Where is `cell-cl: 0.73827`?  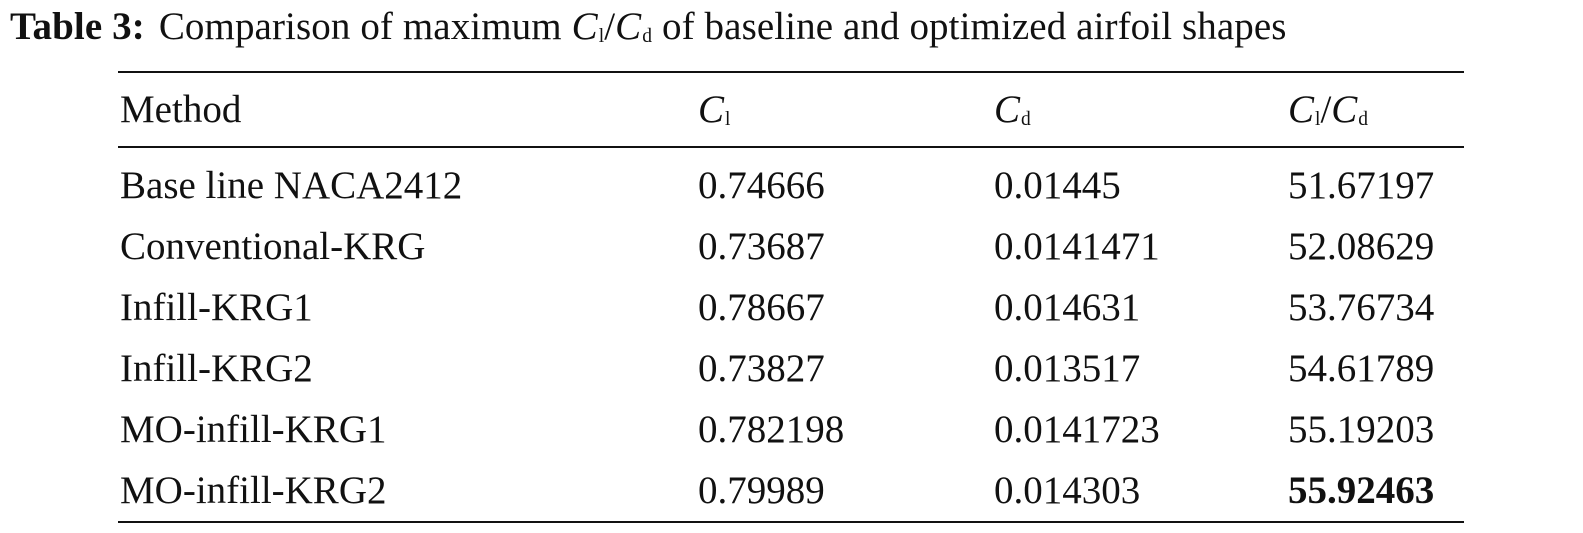
cell-cl: 0.73827 is located at coordinates (761, 368).